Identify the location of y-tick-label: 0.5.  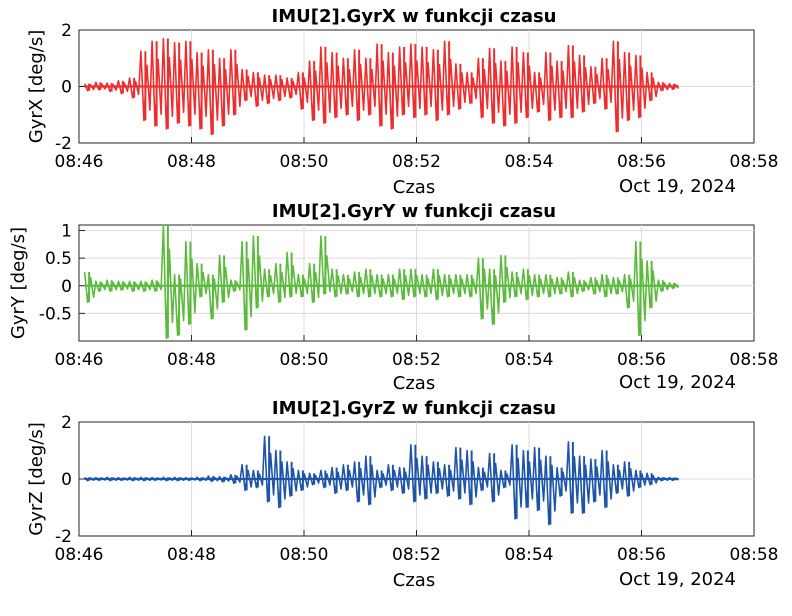
(58, 259).